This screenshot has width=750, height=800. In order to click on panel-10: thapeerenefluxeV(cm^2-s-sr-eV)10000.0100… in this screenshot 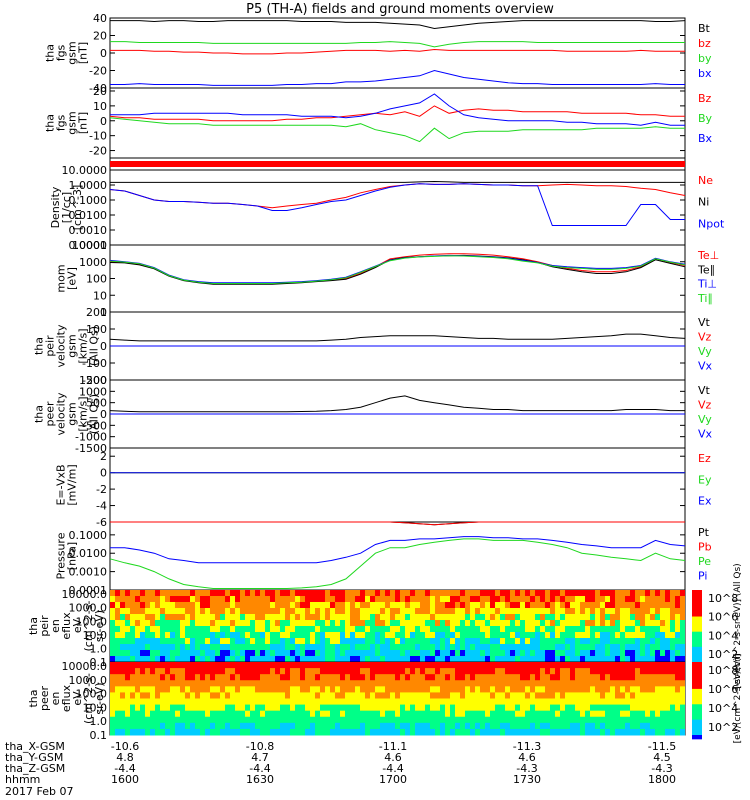, I will do `click(385, 699)`.